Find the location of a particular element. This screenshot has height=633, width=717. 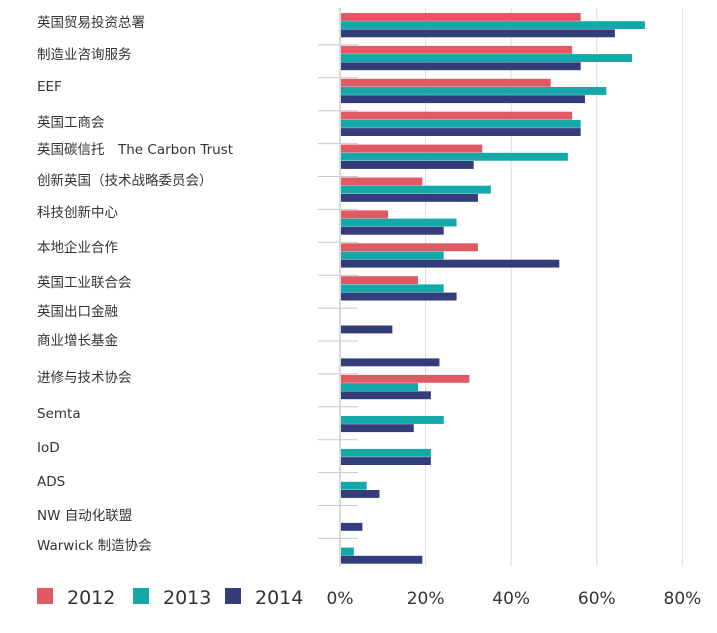

category-label: 英国贸易投资总署 is located at coordinates (91, 22).